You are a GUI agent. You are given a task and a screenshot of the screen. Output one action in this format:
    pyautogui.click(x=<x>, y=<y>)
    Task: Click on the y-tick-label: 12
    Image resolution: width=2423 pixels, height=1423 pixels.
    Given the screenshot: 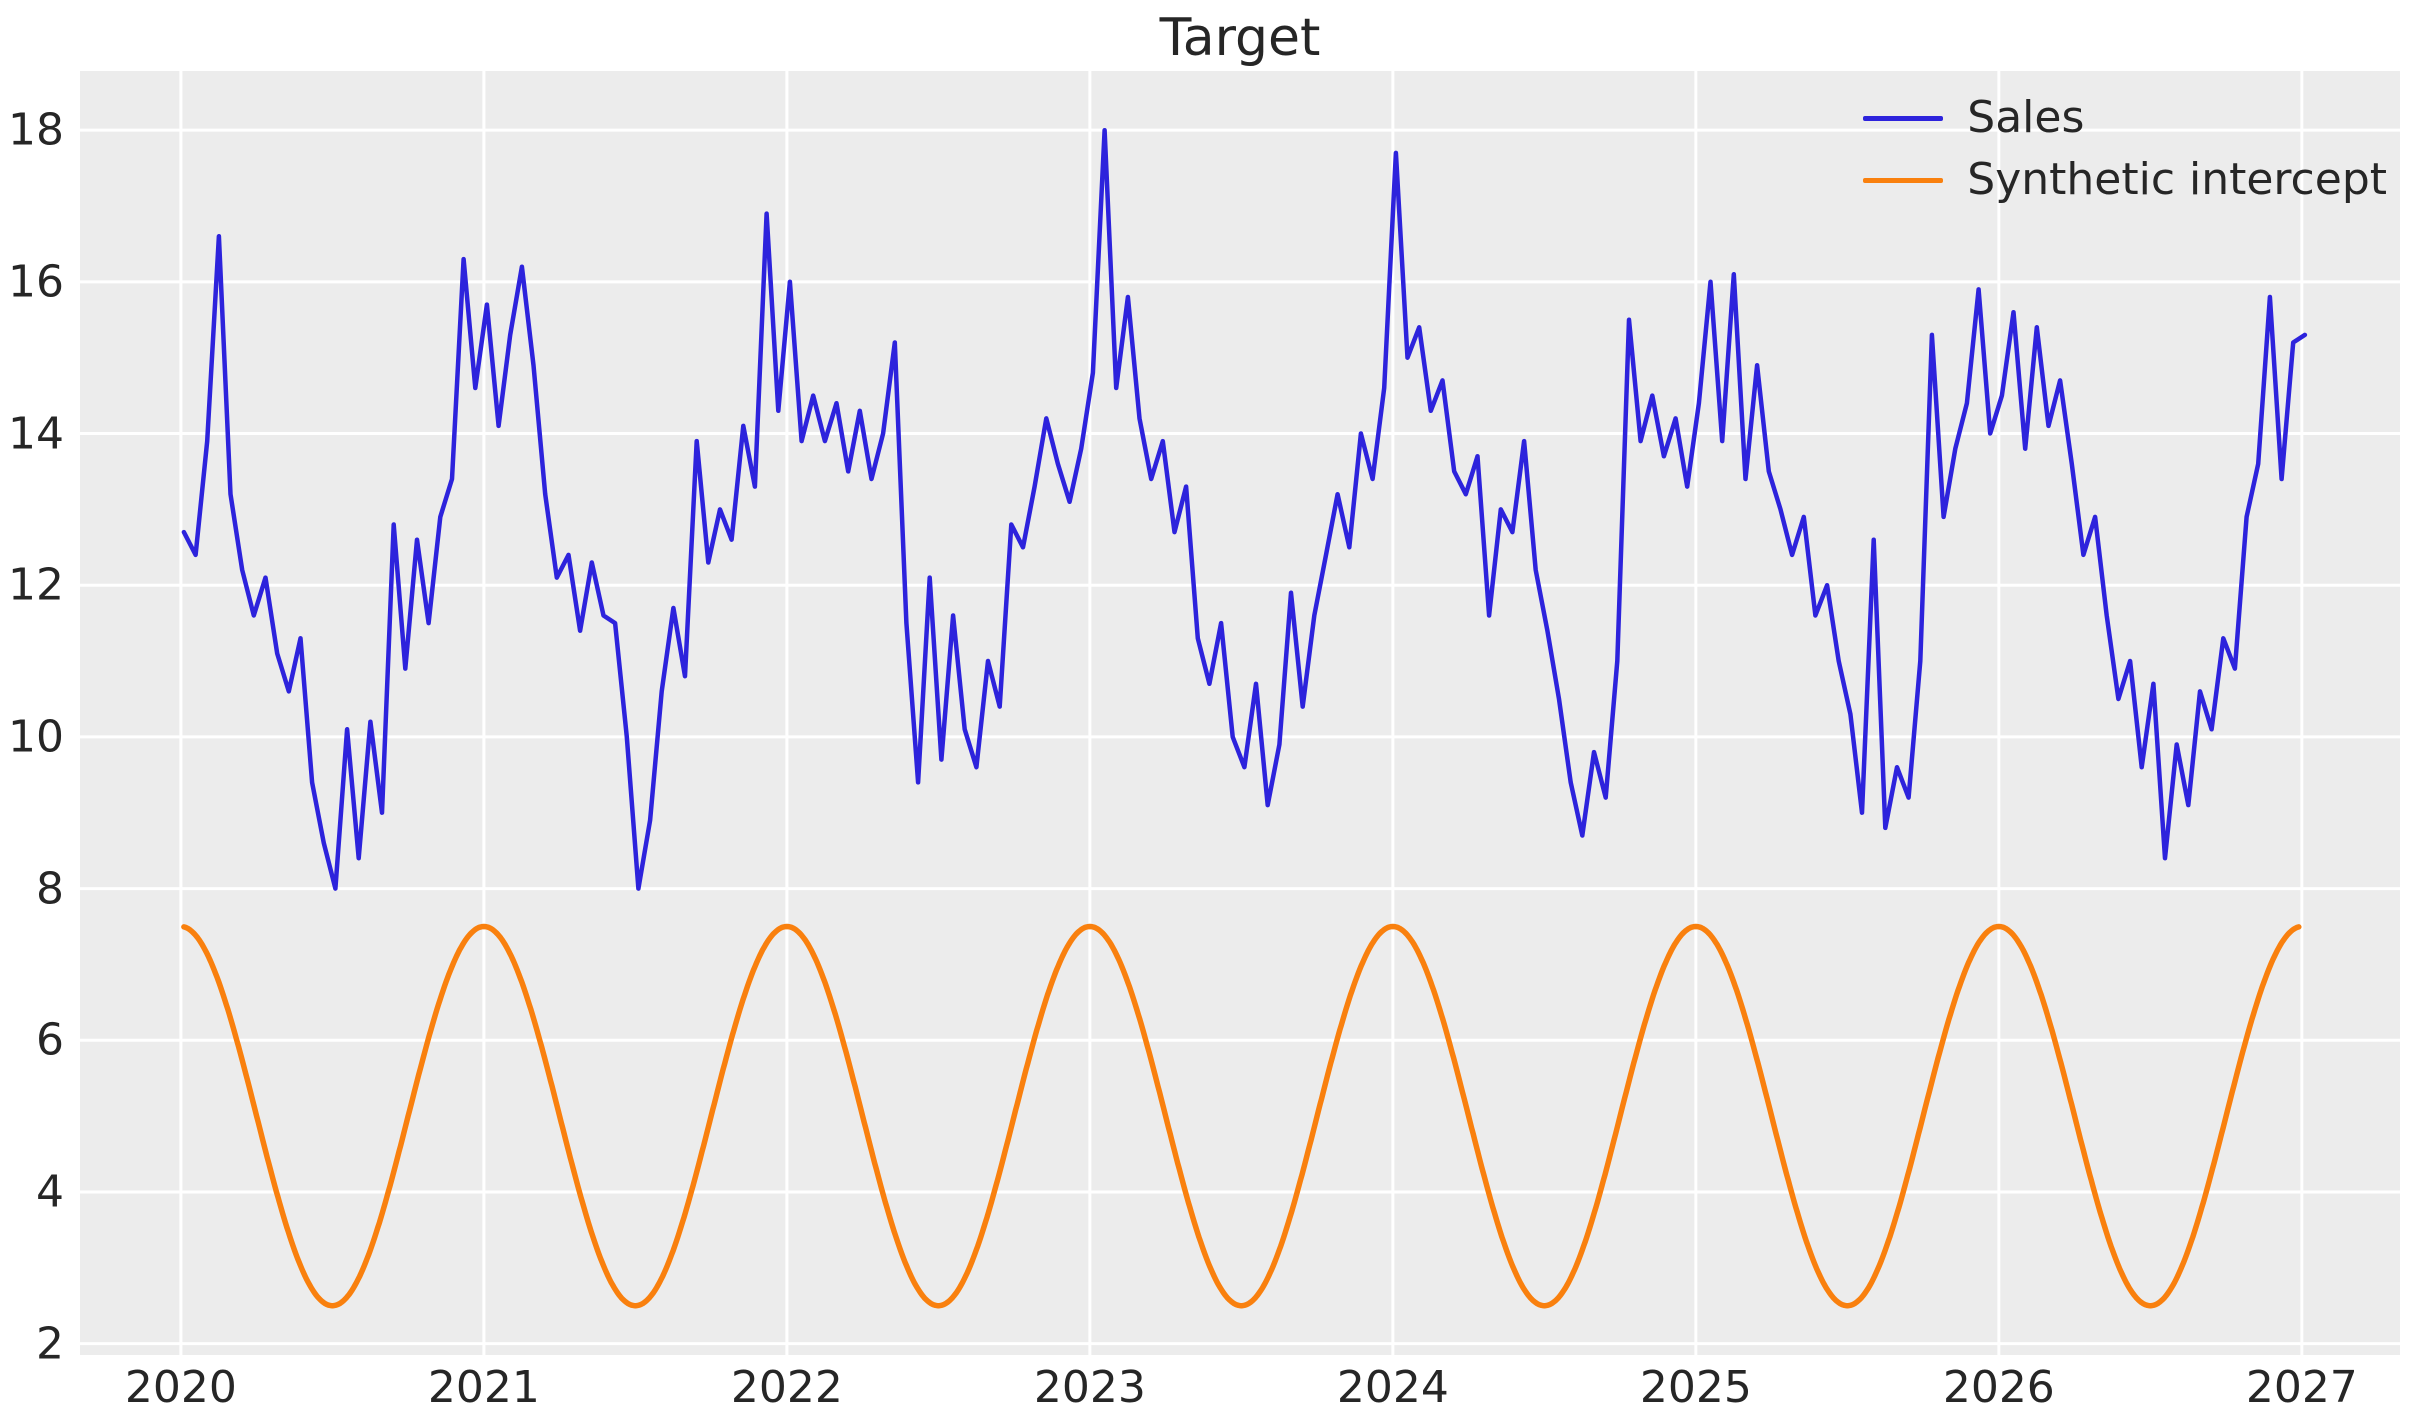 What is the action you would take?
    pyautogui.click(x=36, y=585)
    